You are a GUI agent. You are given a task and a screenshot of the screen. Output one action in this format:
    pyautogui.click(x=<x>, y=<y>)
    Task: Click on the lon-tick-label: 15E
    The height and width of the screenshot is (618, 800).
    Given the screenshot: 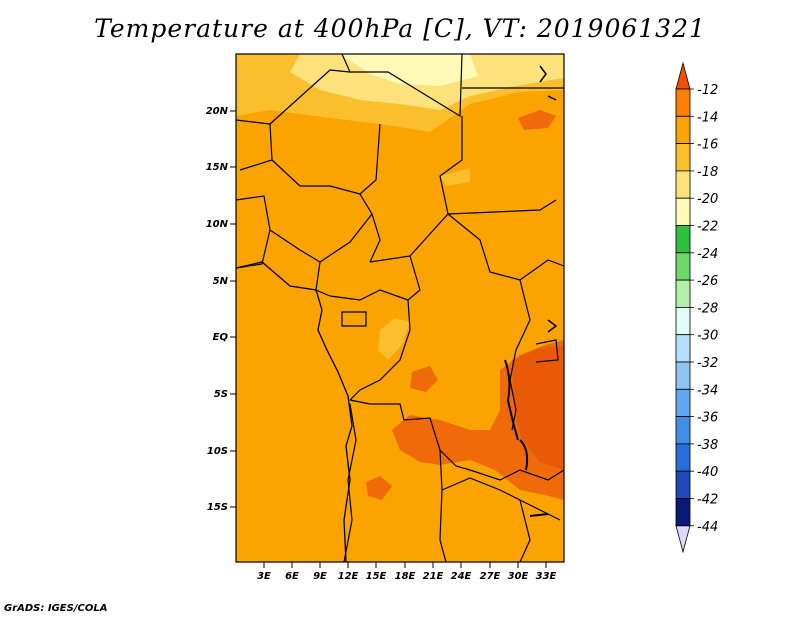 What is the action you would take?
    pyautogui.click(x=376, y=576)
    